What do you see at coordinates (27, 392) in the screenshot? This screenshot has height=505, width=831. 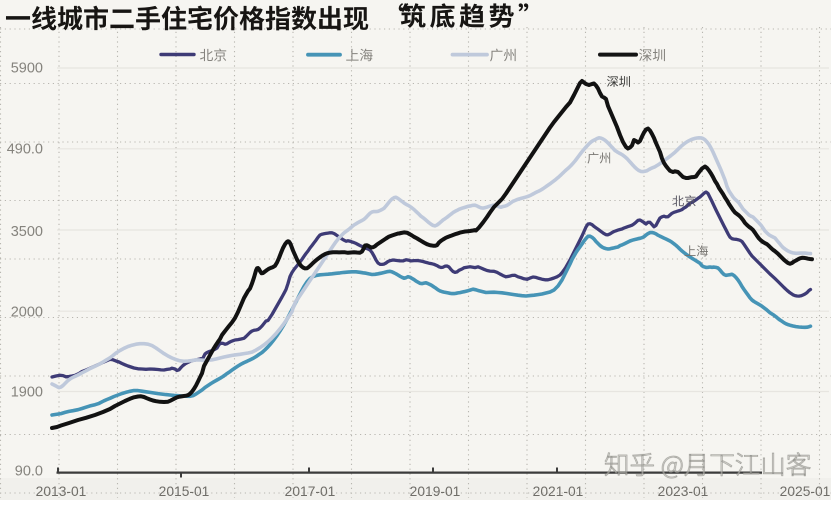 I see `svg-text: 1900` at bounding box center [27, 392].